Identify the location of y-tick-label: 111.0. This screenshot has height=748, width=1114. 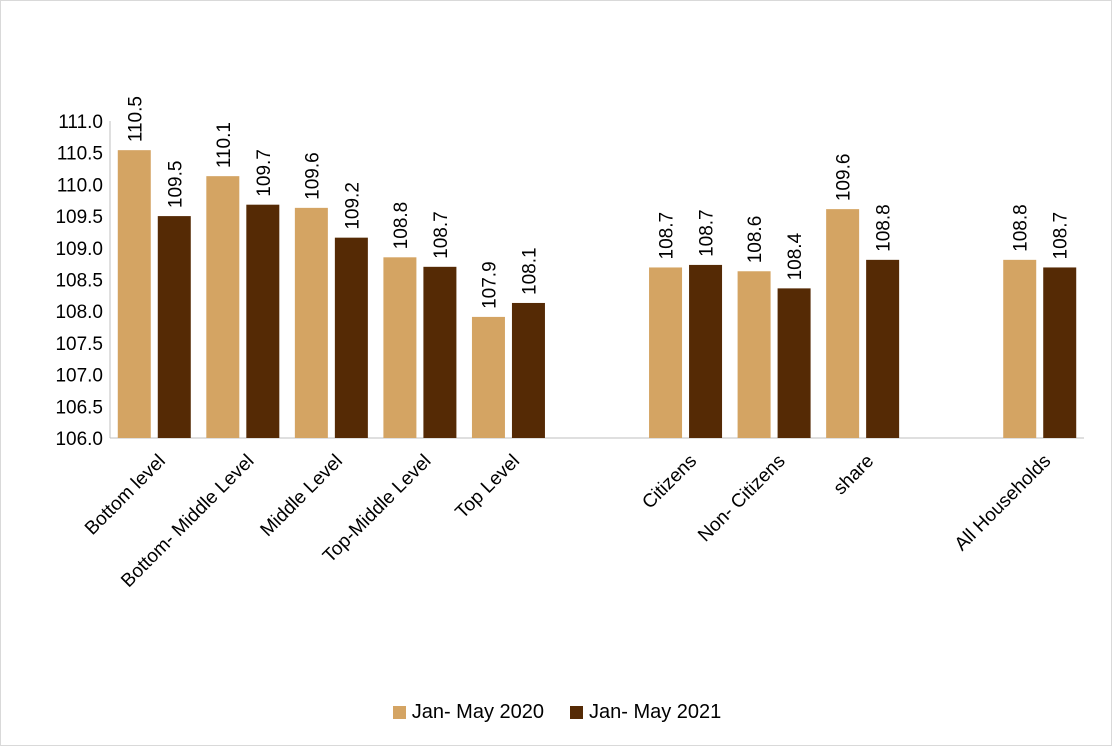
(80, 122).